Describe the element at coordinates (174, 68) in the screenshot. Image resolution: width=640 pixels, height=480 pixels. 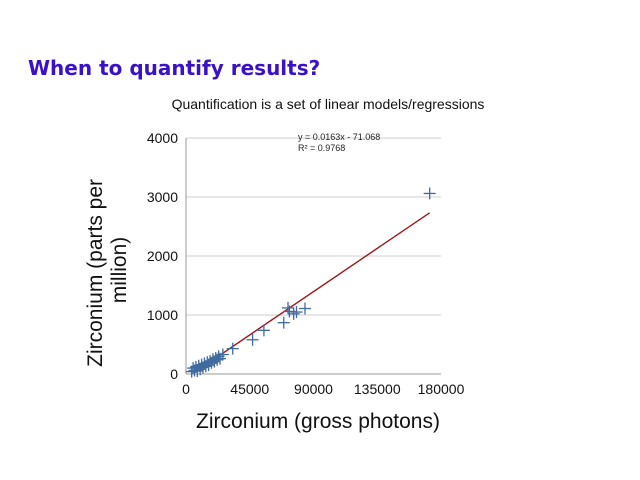
I see `slide-title: When to quantify results?` at that location.